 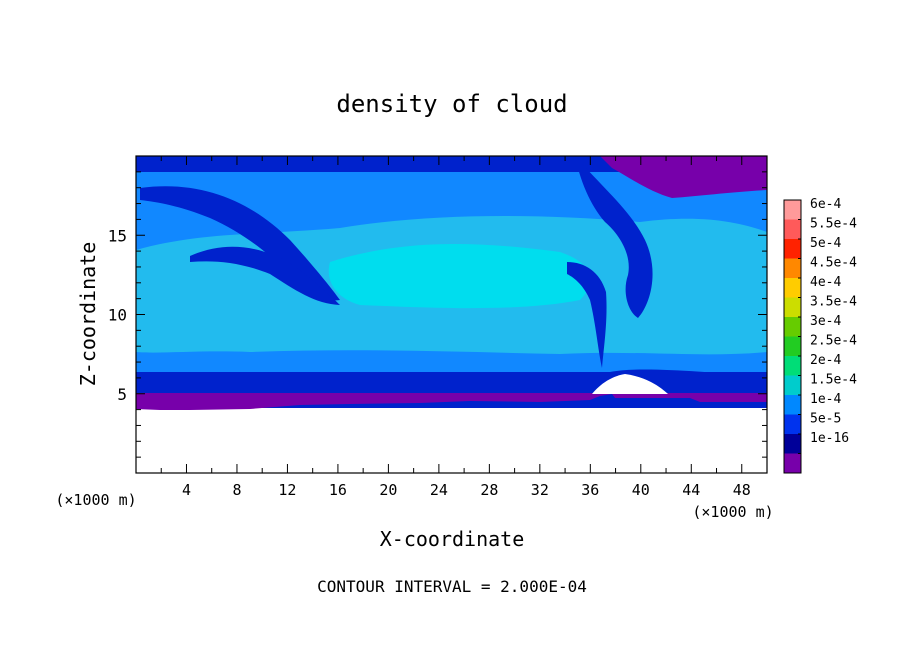 What do you see at coordinates (117, 315) in the screenshot?
I see `y-tick-label: 10` at bounding box center [117, 315].